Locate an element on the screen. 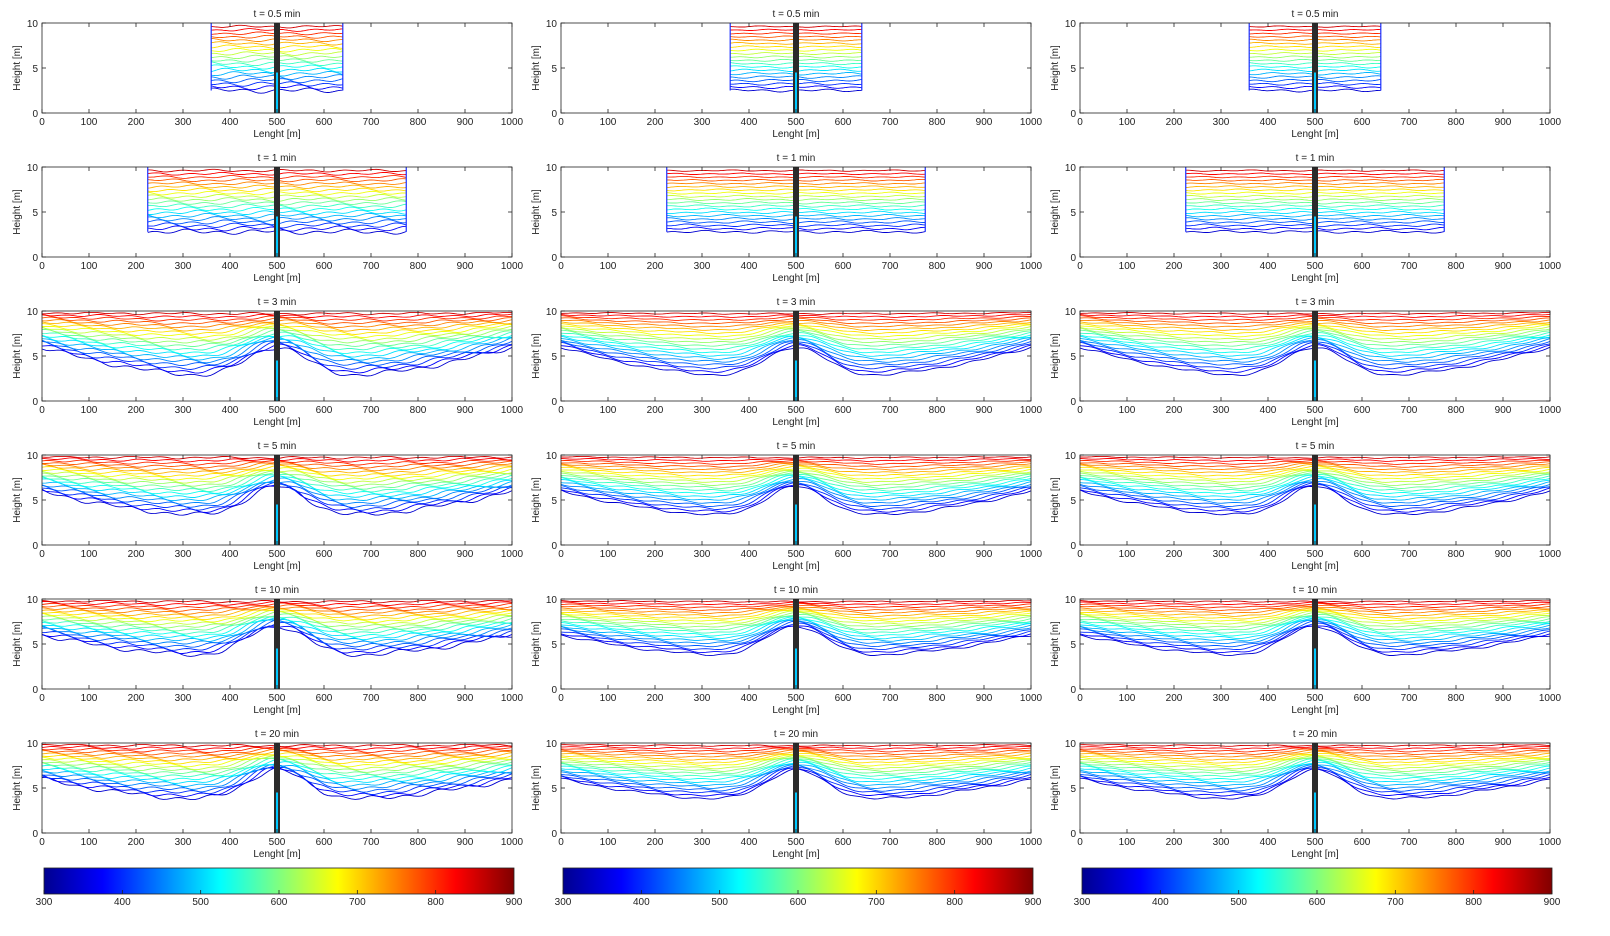 The width and height of the screenshot is (1610, 936). panel-title: t = 5 min is located at coordinates (277, 446).